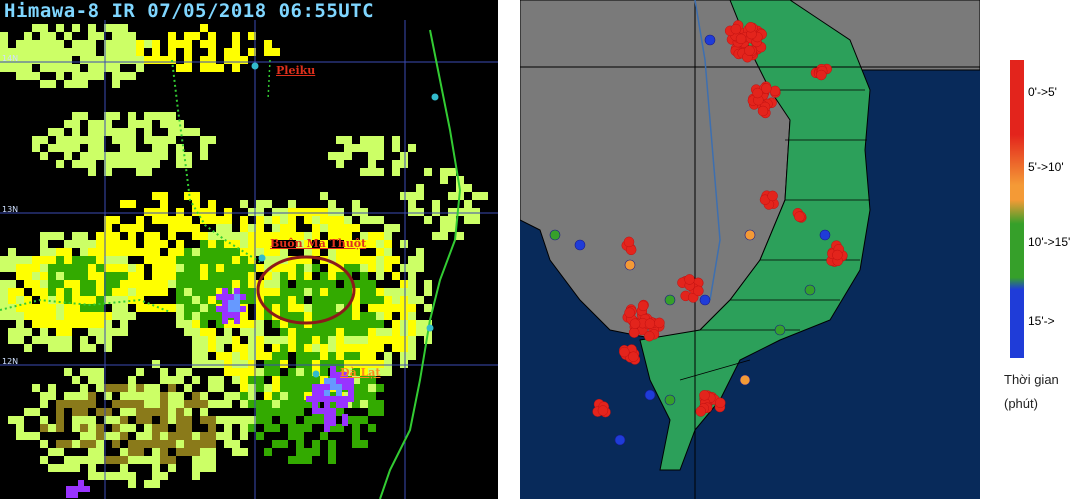  What do you see at coordinates (430, 328) in the screenshot?
I see `city-dot` at bounding box center [430, 328].